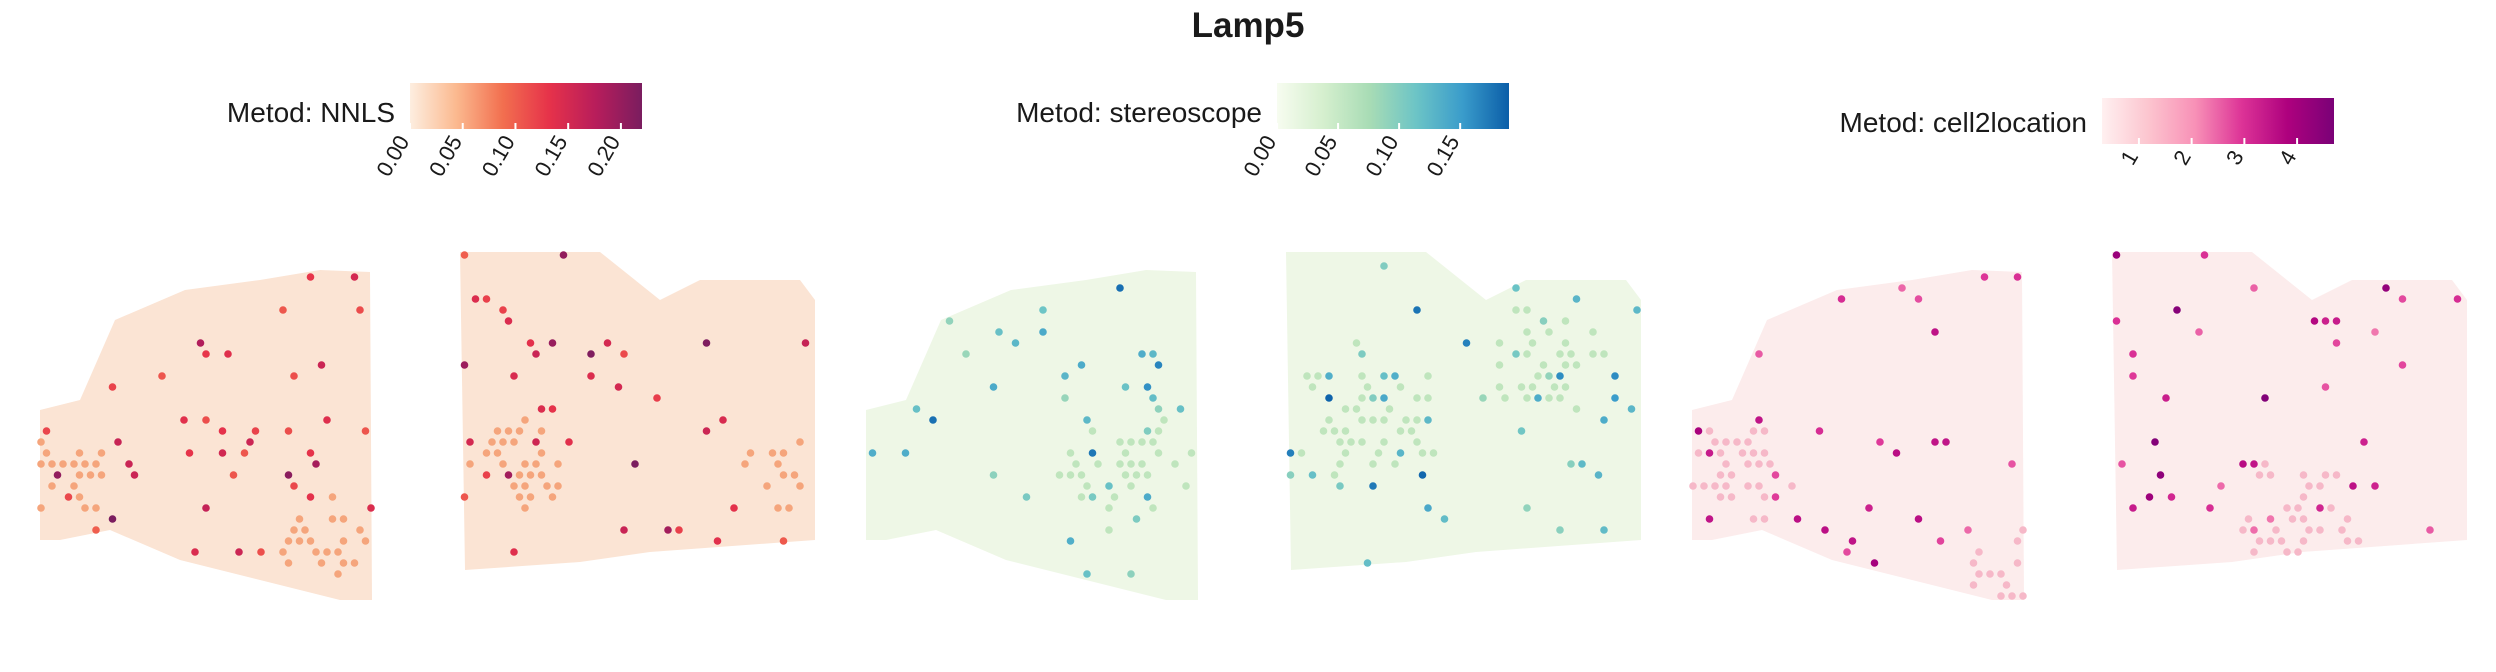 The height and width of the screenshot is (672, 2496). I want to click on tissue-section-left, so click(1032, 435).